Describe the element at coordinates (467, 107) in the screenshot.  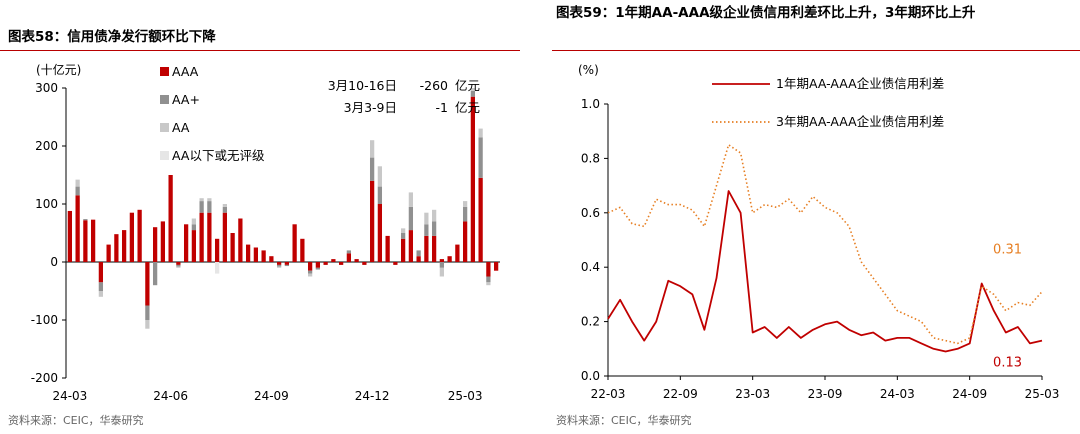
I see `annotation-unit-1: 亿元` at that location.